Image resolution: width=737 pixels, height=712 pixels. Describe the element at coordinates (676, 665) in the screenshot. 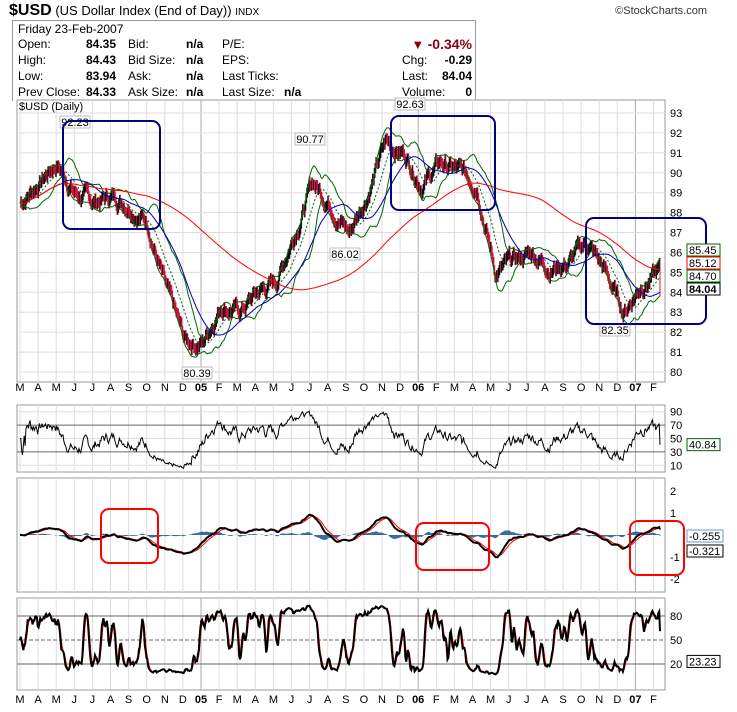

I see `stoch-tick-label: 20` at that location.